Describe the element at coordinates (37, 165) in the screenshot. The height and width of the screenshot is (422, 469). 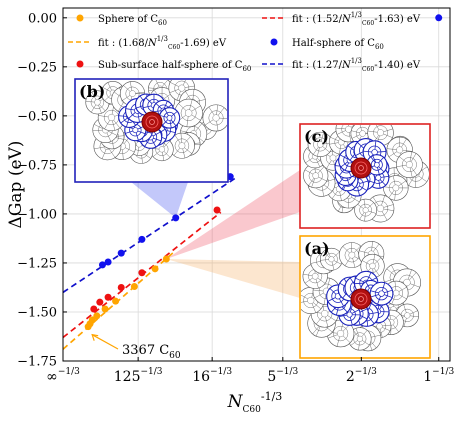
I see `y-tick-label: −0.75` at that location.